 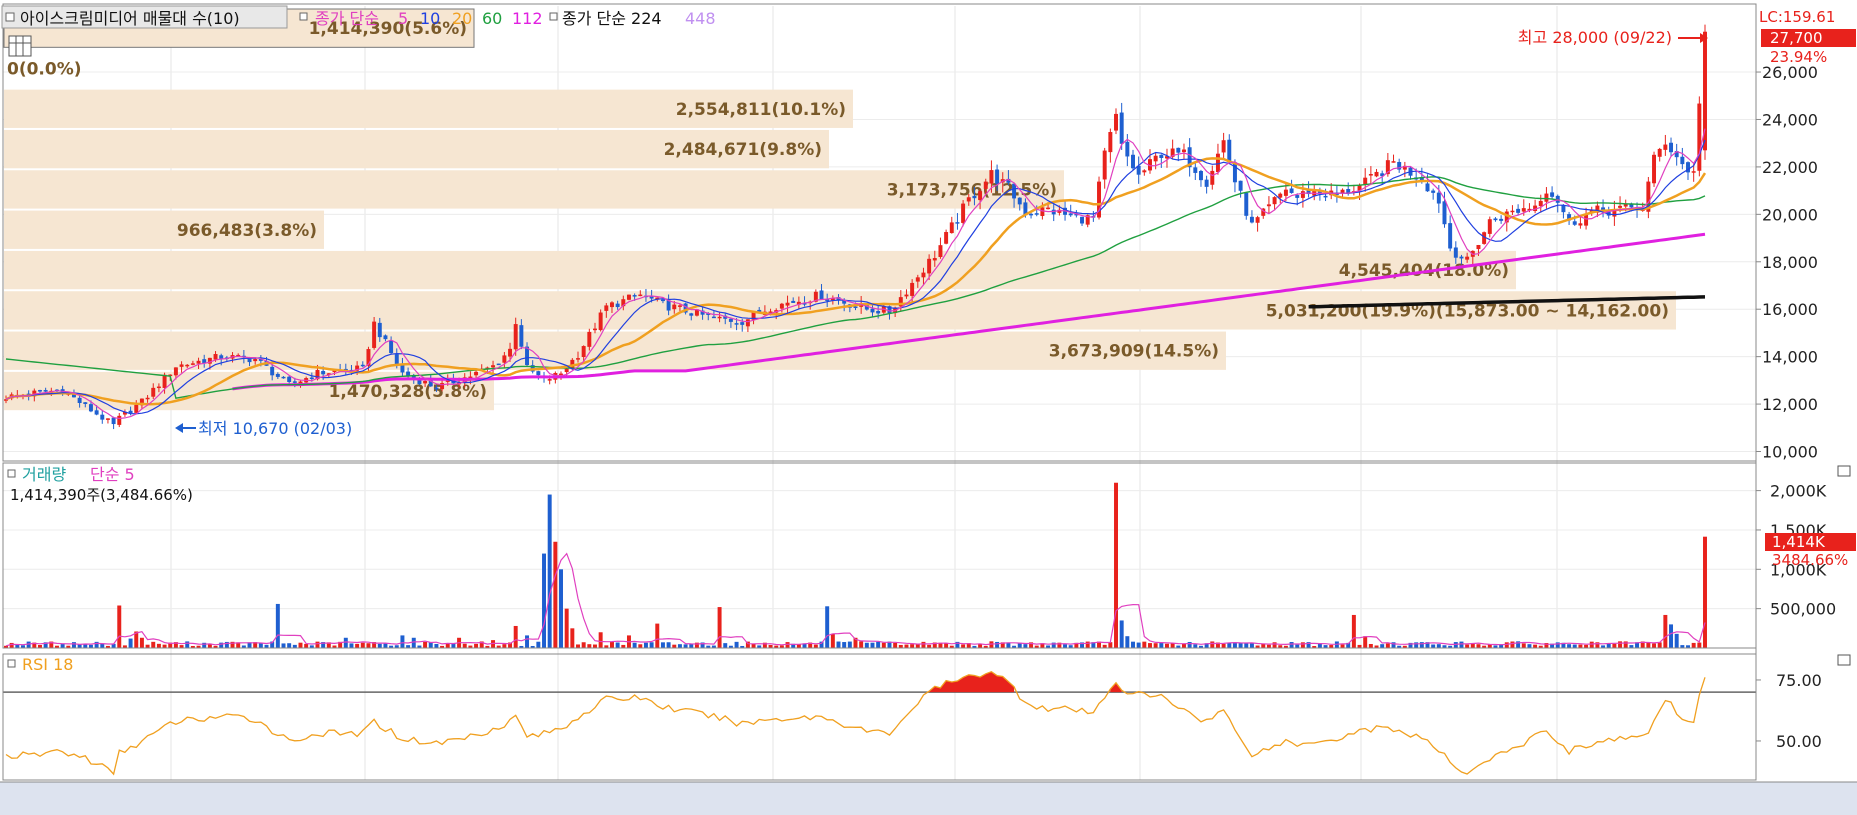 What do you see at coordinates (855, 723) in the screenshot?
I see `rsi-line` at bounding box center [855, 723].